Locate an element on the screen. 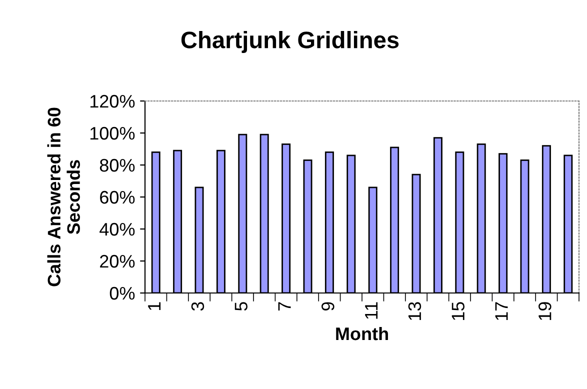 Image resolution: width=587 pixels, height=389 pixels. x-tick-label: 3 is located at coordinates (197, 306).